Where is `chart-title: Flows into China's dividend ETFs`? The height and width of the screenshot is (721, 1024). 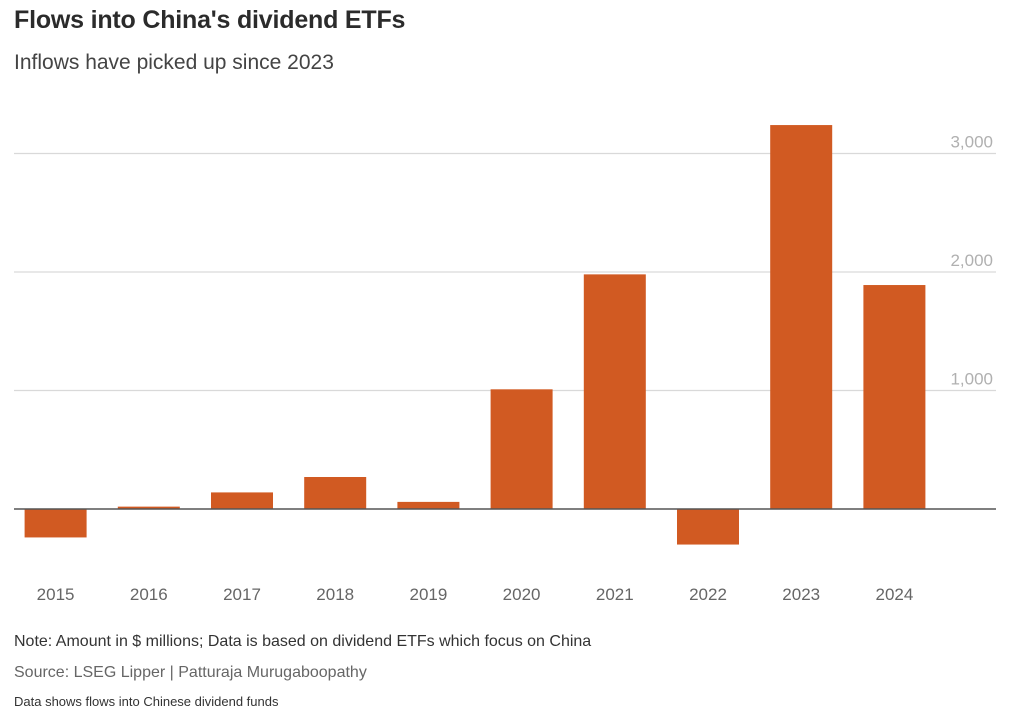 chart-title: Flows into China's dividend ETFs is located at coordinates (210, 20).